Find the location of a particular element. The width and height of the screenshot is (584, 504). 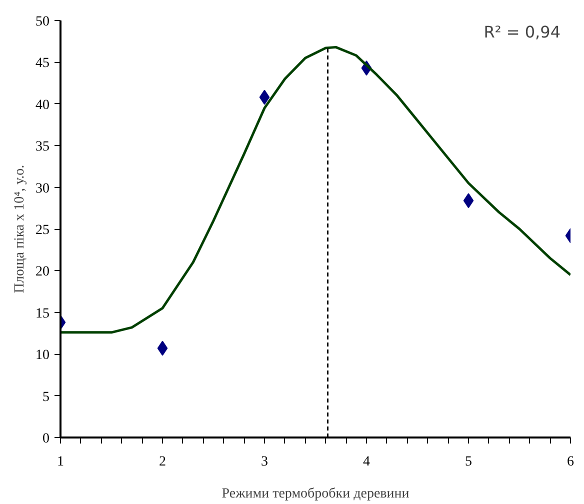

y-tick-label: 10 is located at coordinates (43, 356).